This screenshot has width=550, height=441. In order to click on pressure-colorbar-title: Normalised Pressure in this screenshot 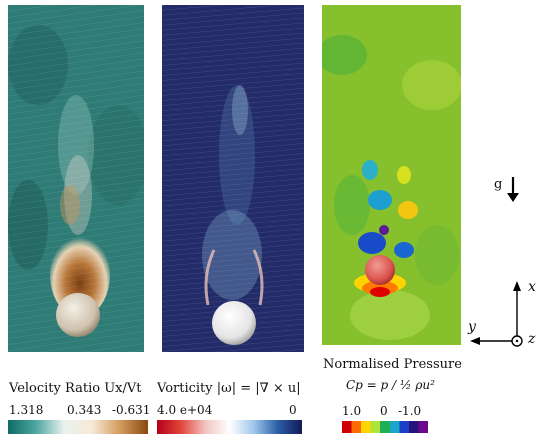, I will do `click(392, 364)`.